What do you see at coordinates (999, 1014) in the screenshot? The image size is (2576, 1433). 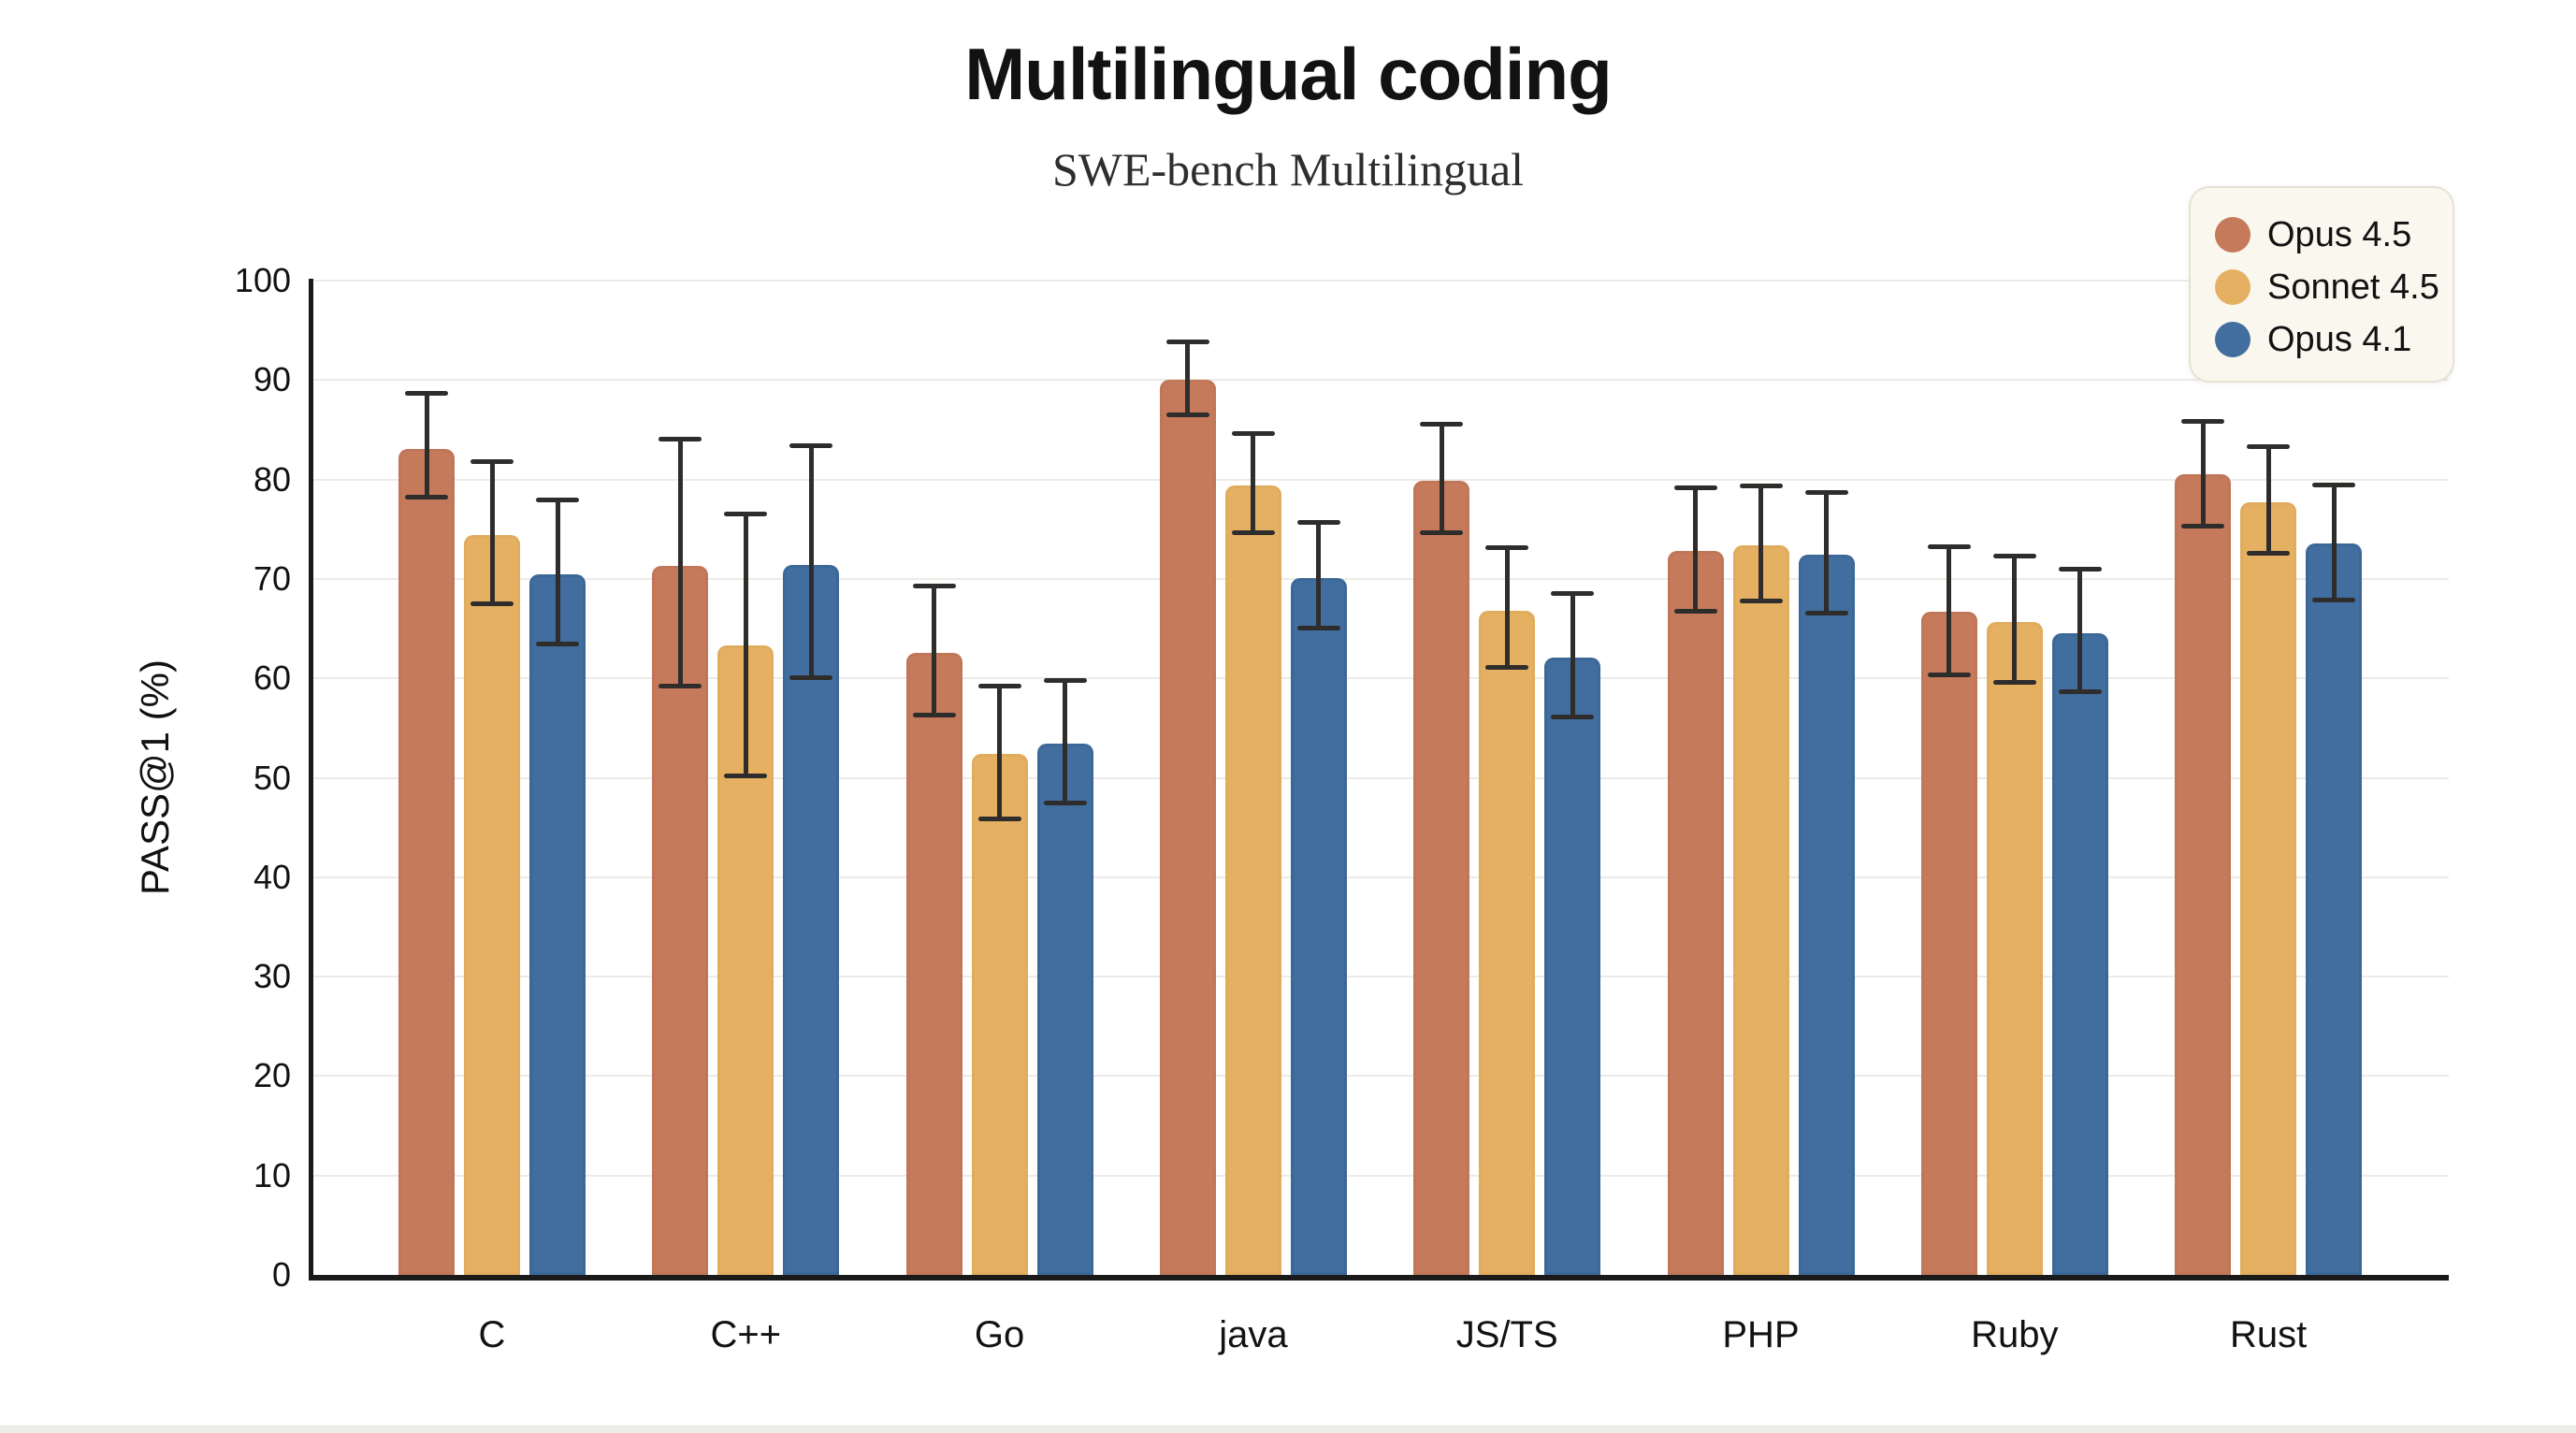 I see `bar-sonnet-4-5-go` at bounding box center [999, 1014].